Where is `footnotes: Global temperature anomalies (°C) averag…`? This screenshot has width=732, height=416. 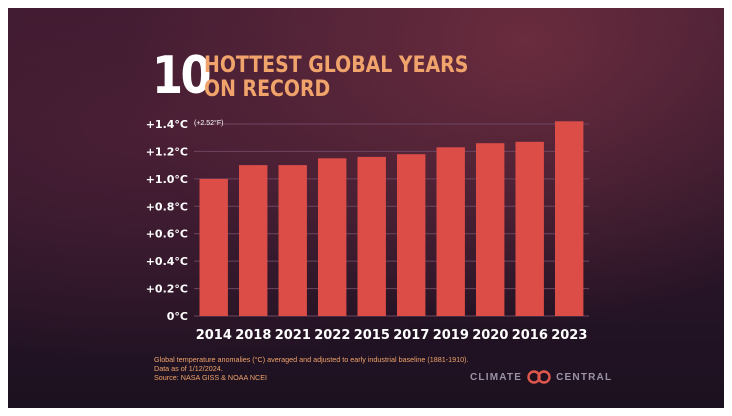 footnotes: Global temperature anomalies (°C) averag… is located at coordinates (311, 368).